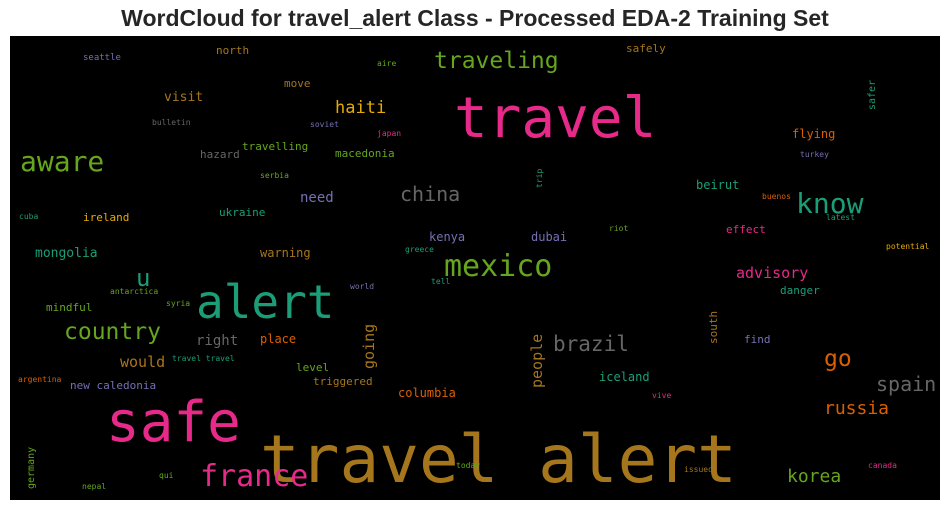 Image resolution: width=950 pixels, height=511 pixels. What do you see at coordinates (297, 83) in the screenshot?
I see `word-move: move` at bounding box center [297, 83].